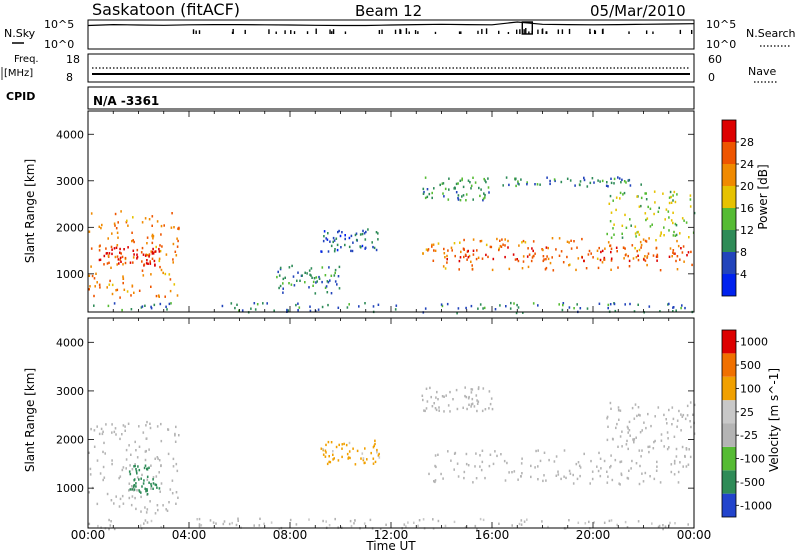 The image size is (800, 554). Describe the element at coordinates (20, 33) in the screenshot. I see `nsky-label: N.Sky` at that location.